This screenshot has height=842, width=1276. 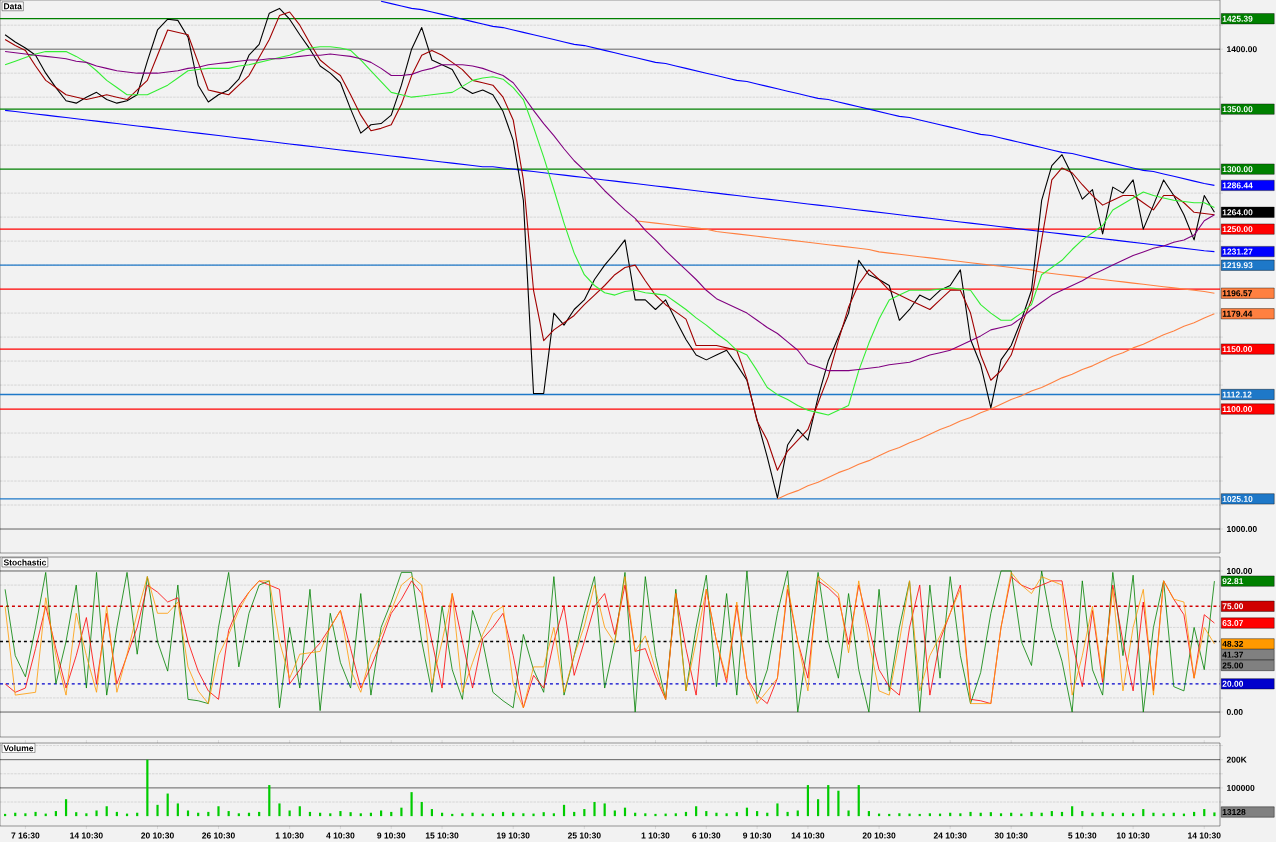 What do you see at coordinates (1237, 409) in the screenshot?
I see `ref-line-label: 1100.00` at bounding box center [1237, 409].